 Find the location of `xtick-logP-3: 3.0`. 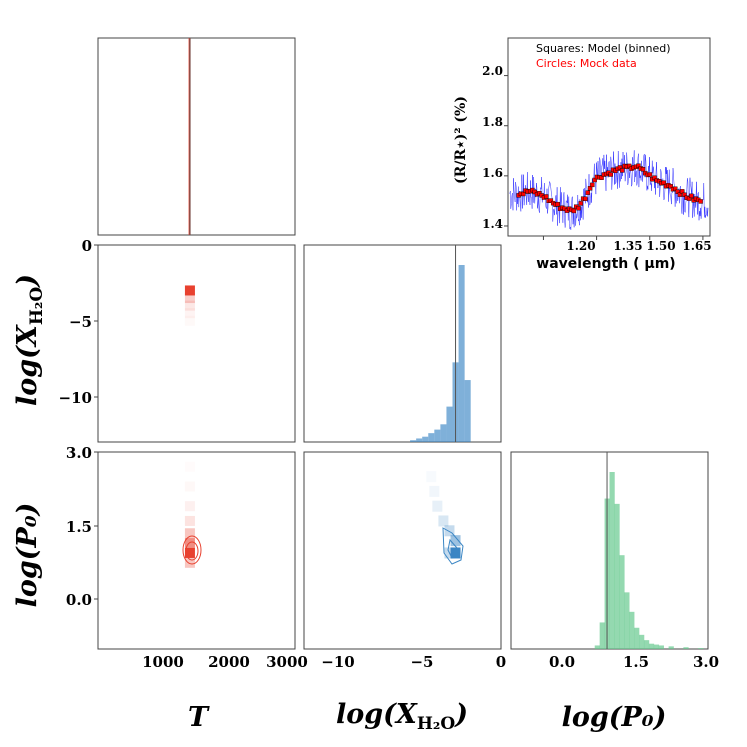

xtick-logP-3: 3.0 is located at coordinates (706, 662).